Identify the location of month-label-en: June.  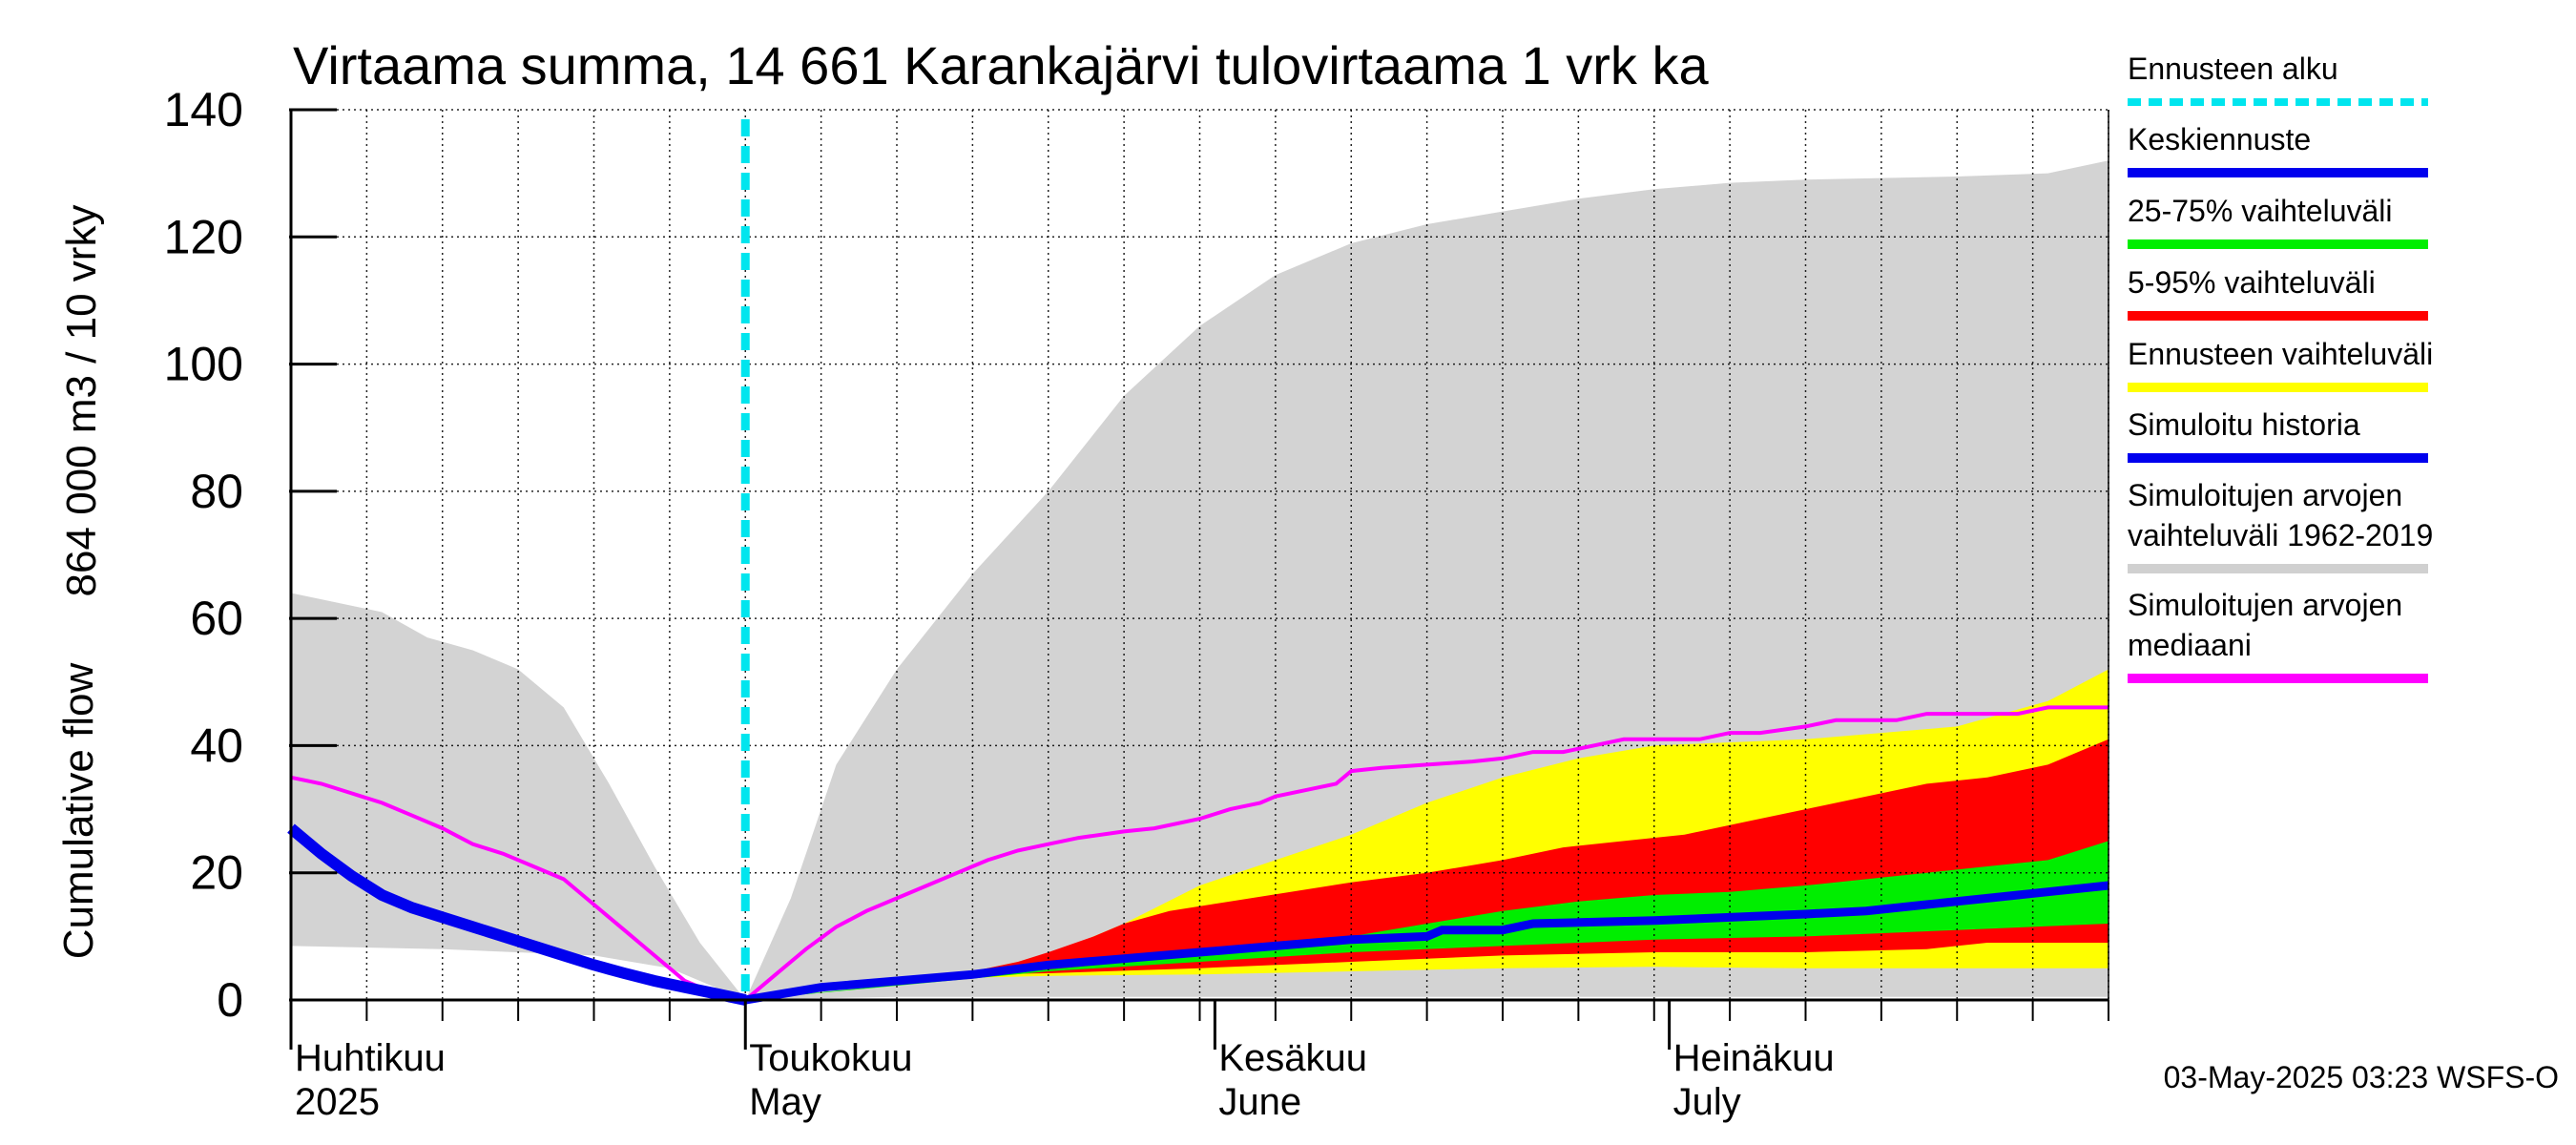
(1259, 1102).